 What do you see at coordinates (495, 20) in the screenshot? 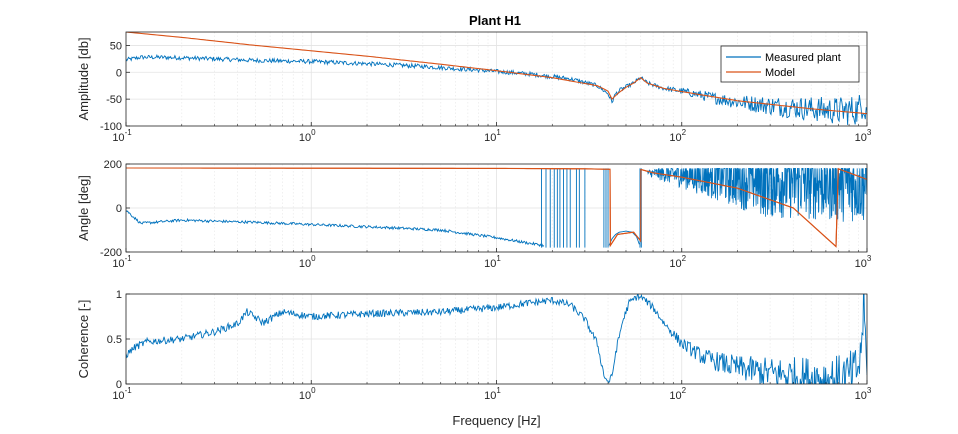
I see `figure-title: Plant H1` at bounding box center [495, 20].